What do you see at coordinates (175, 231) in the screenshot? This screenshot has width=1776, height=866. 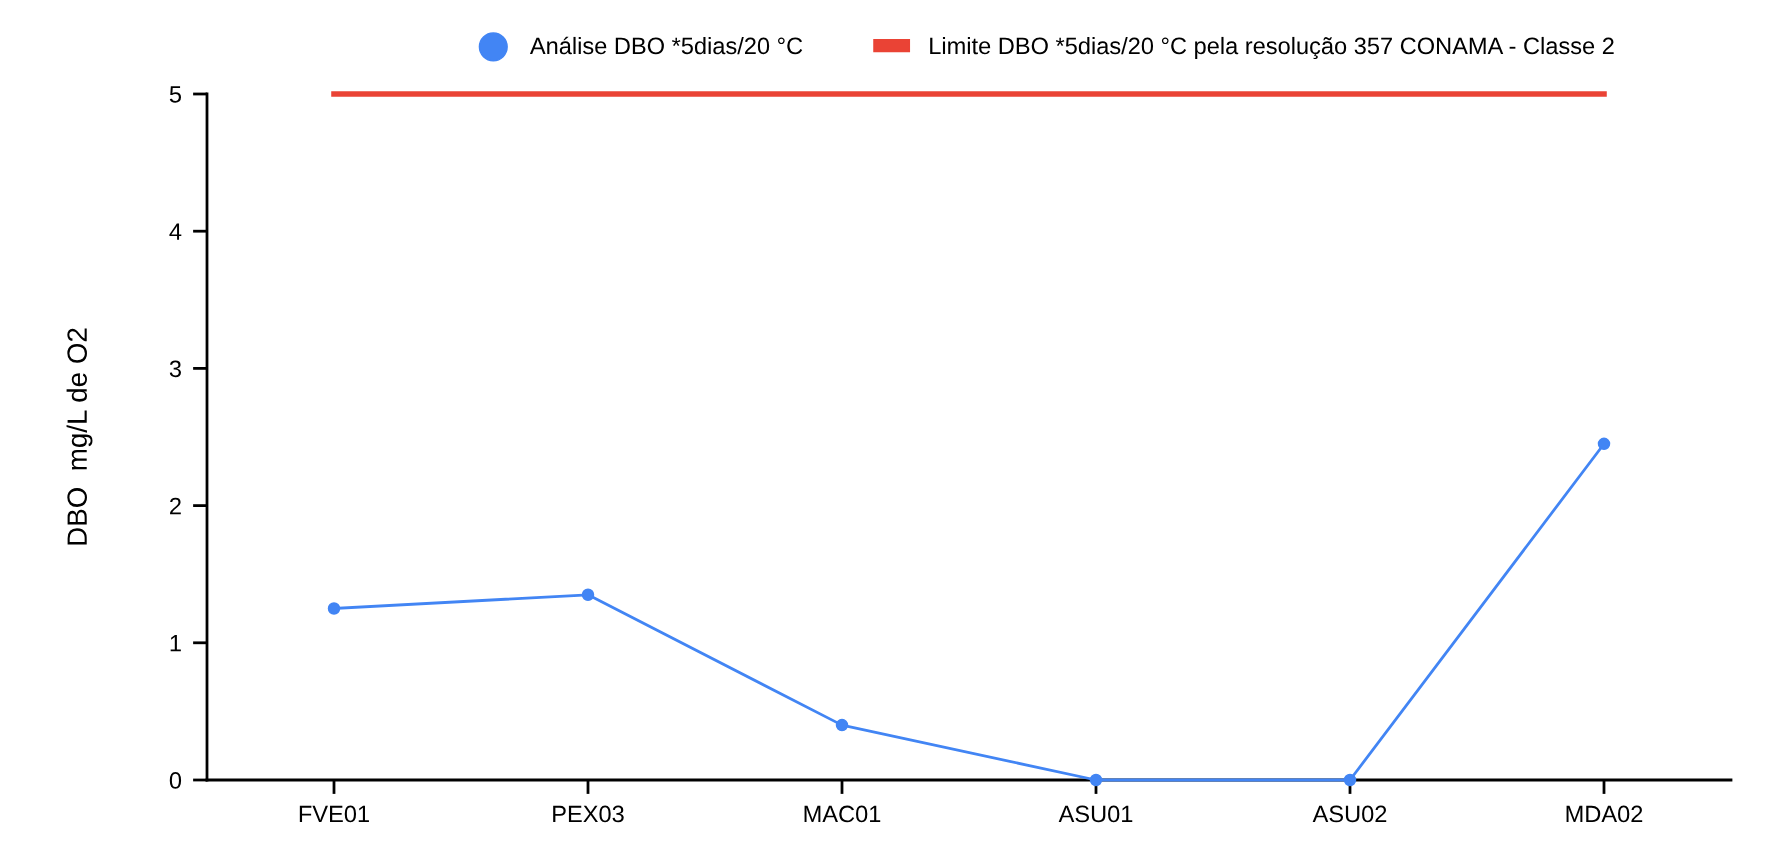 I see `y-tick-label: 4` at bounding box center [175, 231].